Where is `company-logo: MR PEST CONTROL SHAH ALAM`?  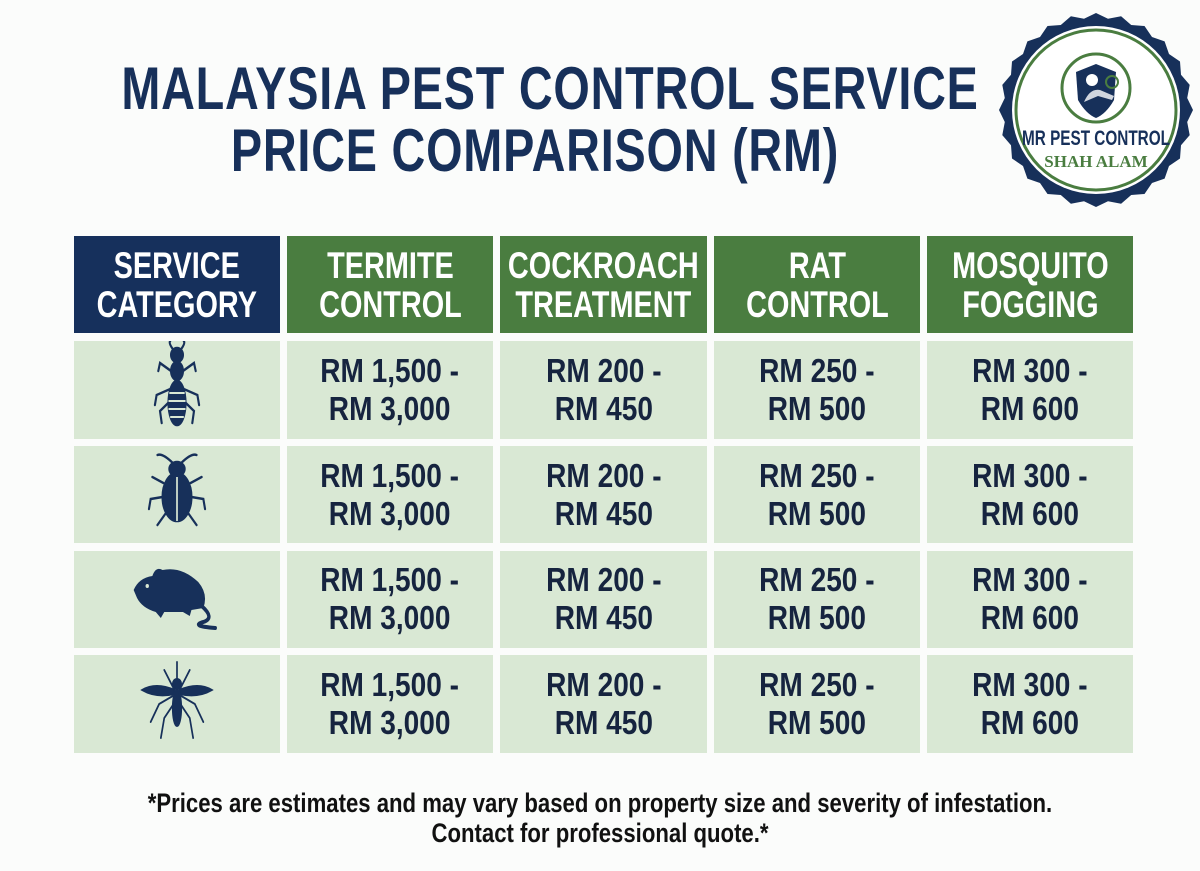
company-logo: MR PEST CONTROL SHAH ALAM is located at coordinates (1096, 110).